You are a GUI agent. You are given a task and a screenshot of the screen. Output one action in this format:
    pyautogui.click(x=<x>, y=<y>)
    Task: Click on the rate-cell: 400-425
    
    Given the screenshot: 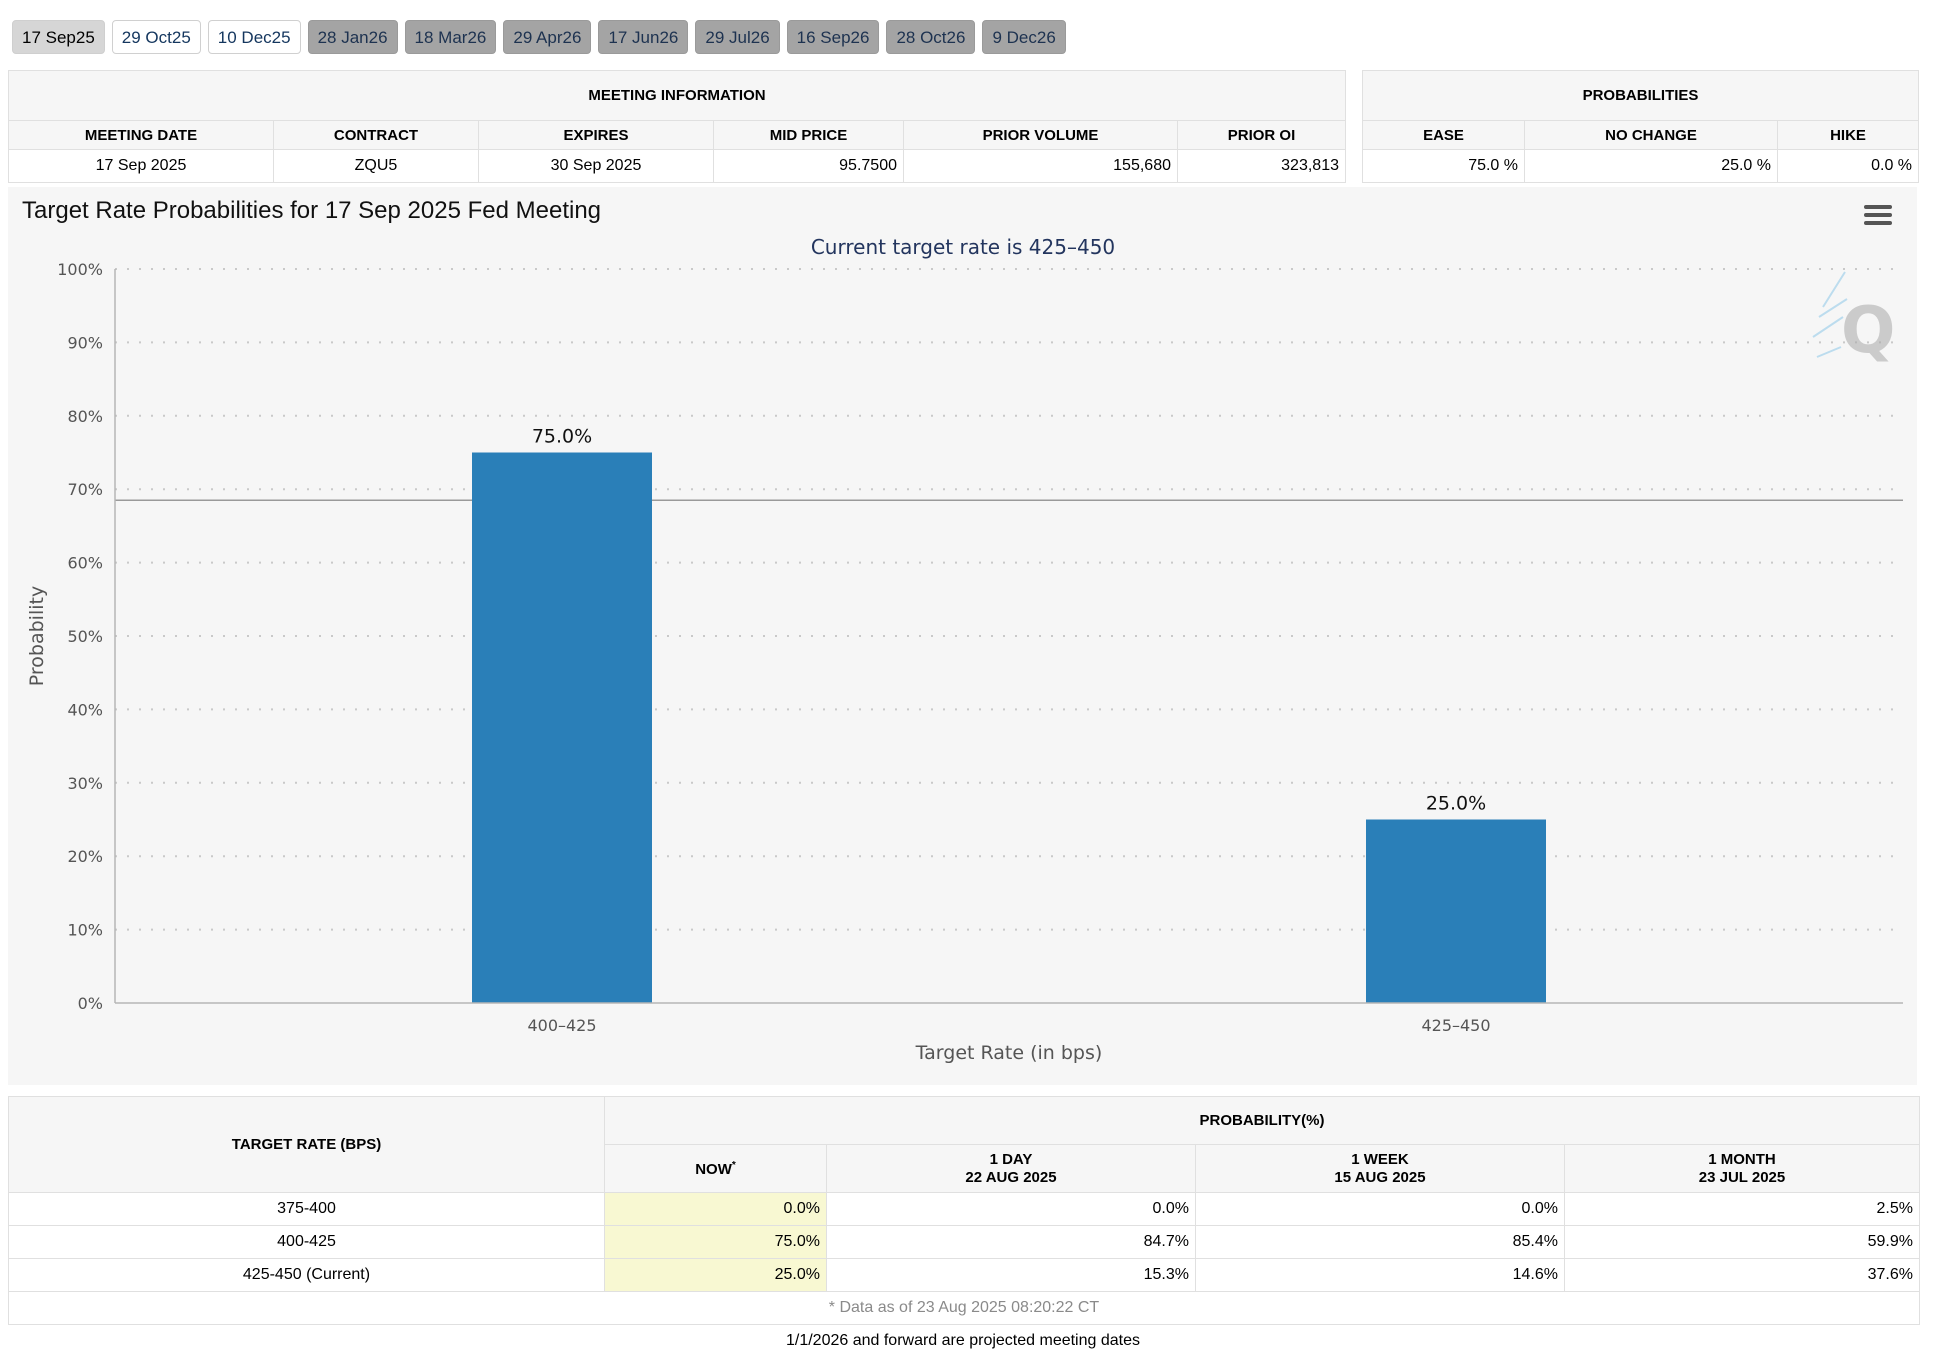 What is the action you would take?
    pyautogui.click(x=306, y=1242)
    